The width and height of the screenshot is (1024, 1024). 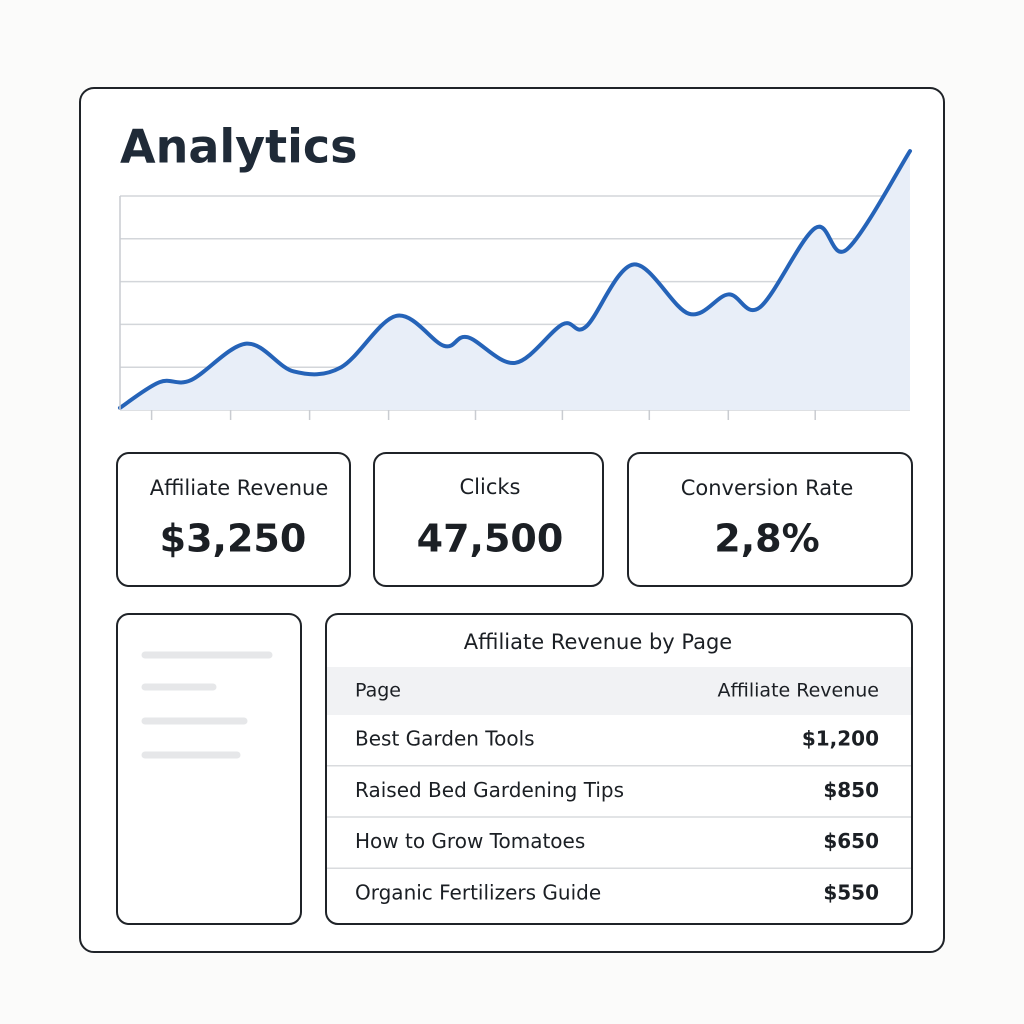 I want to click on column-header: Page, so click(x=378, y=691).